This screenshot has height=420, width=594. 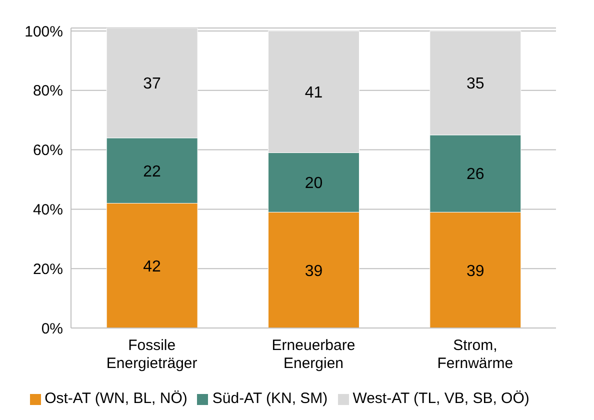 What do you see at coordinates (314, 354) in the screenshot?
I see `x-tick-label: Erneuerbare Energien` at bounding box center [314, 354].